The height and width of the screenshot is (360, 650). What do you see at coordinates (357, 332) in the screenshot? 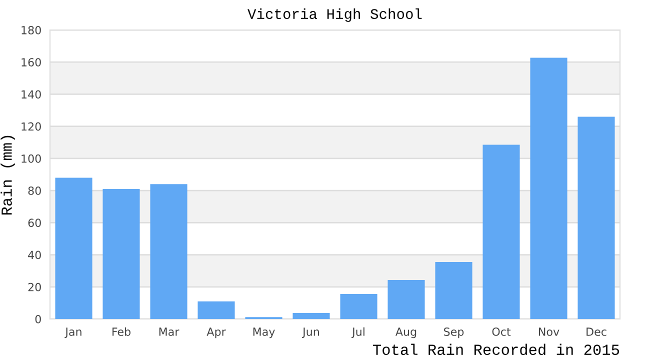
I see `x-tick-label: Jul` at bounding box center [357, 332].